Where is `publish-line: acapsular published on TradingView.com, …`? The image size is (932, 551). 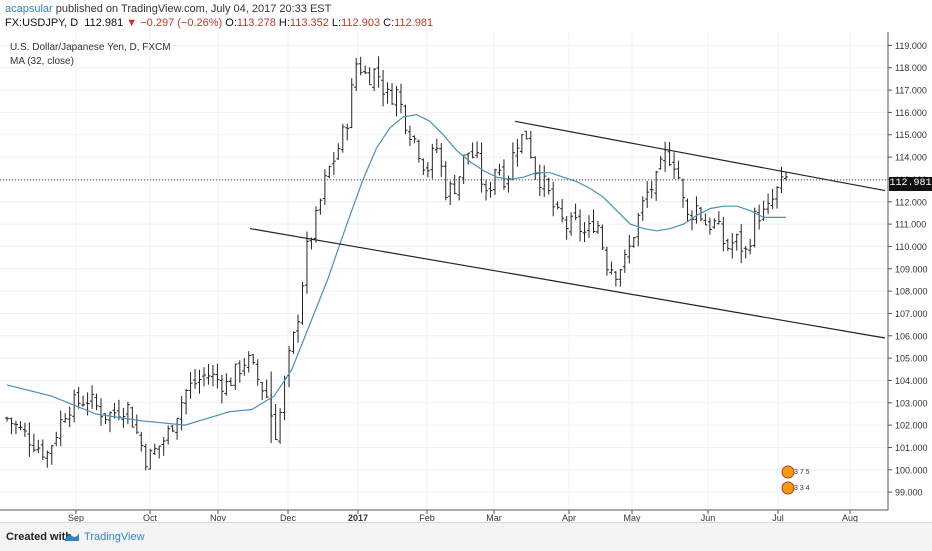 publish-line: acapsular published on TradingView.com, … is located at coordinates (168, 9).